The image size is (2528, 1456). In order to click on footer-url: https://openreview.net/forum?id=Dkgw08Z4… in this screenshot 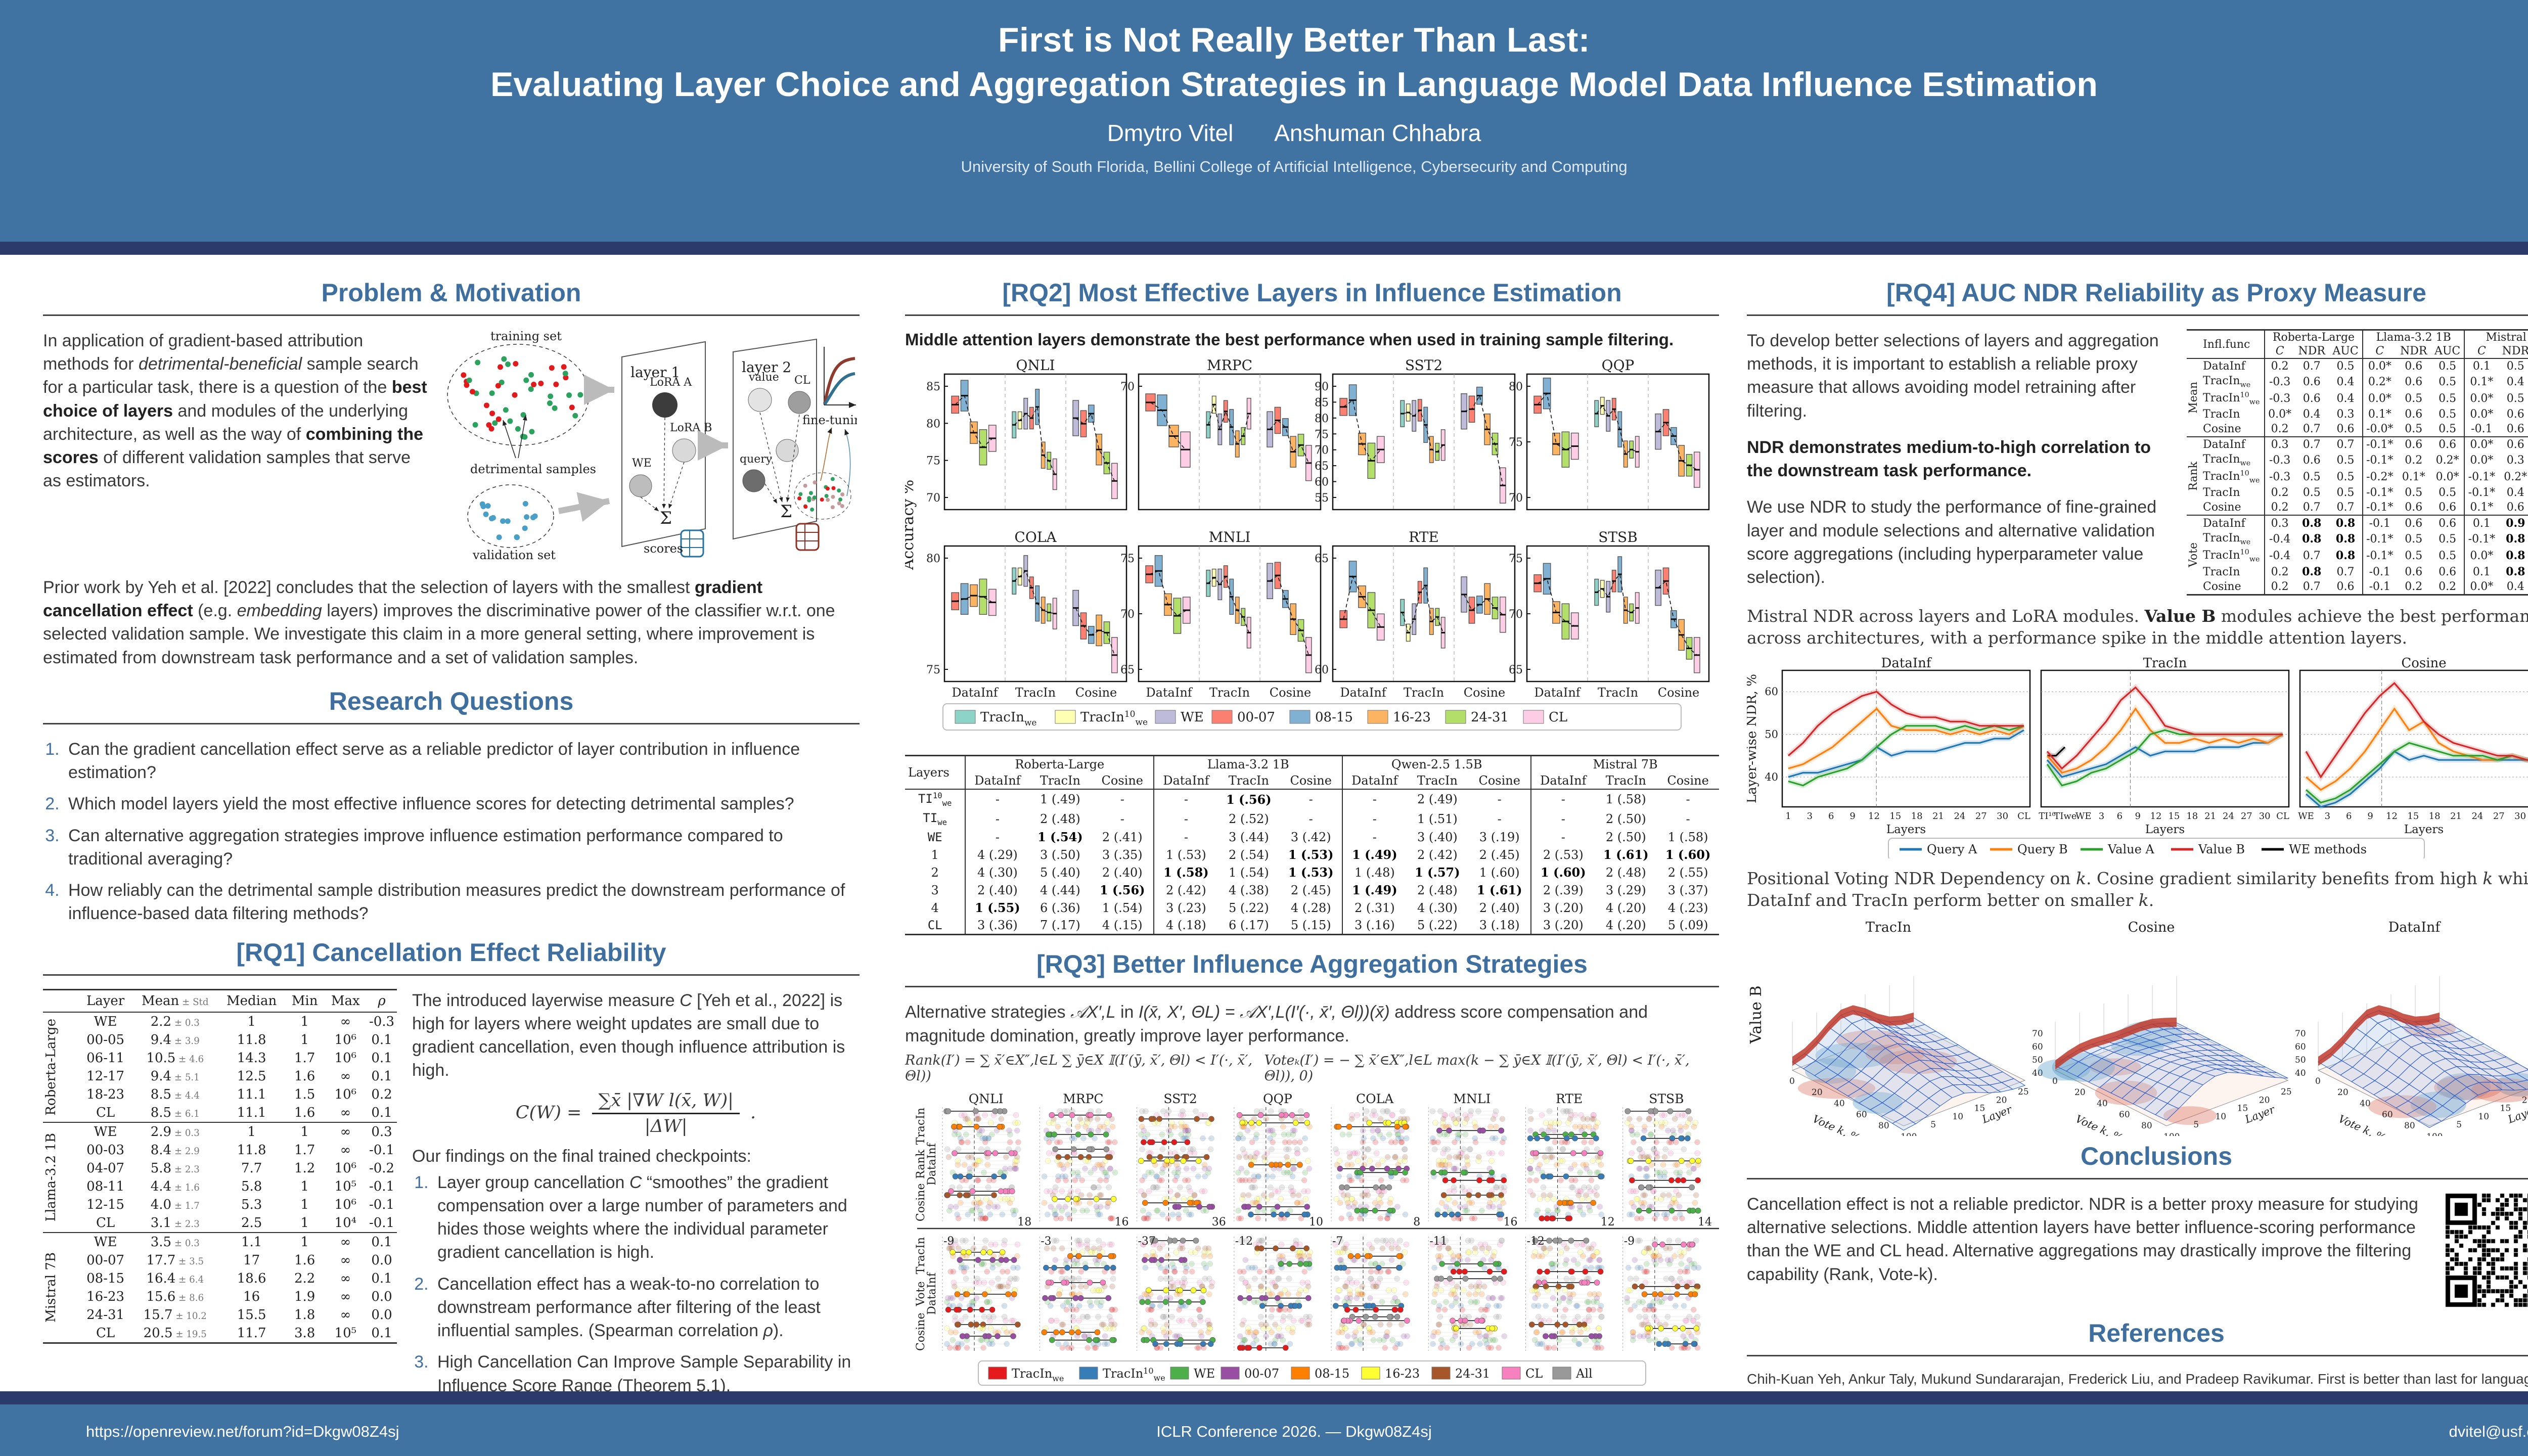, I will do `click(243, 1431)`.